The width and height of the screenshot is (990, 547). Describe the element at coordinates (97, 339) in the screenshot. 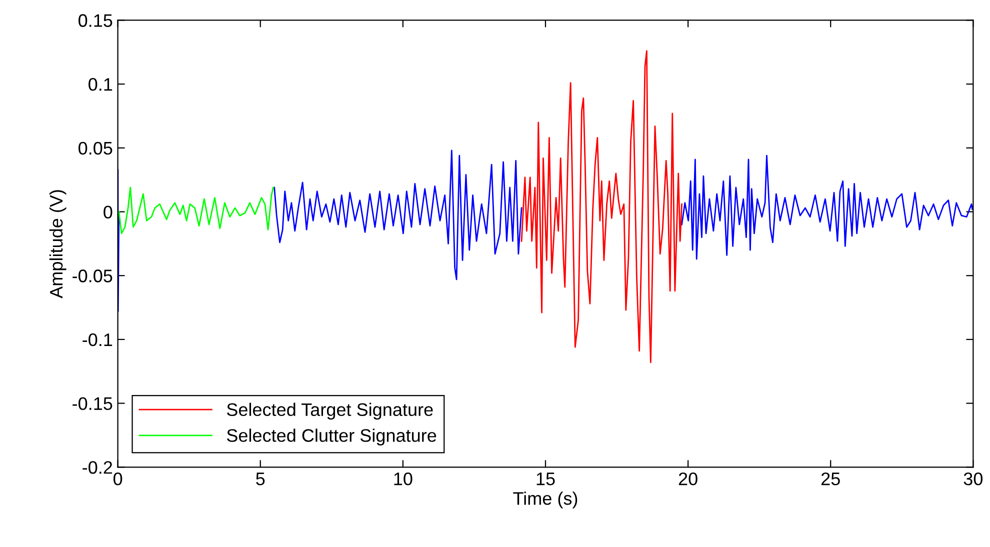

I see `y-tick-label: -0.1` at that location.